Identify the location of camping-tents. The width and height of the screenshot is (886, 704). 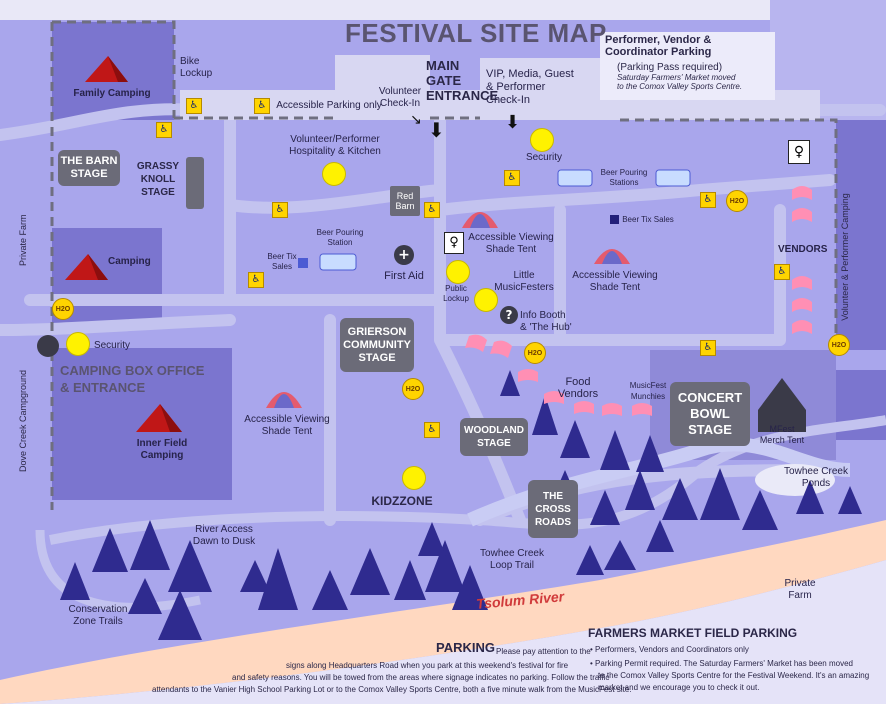
(123, 244).